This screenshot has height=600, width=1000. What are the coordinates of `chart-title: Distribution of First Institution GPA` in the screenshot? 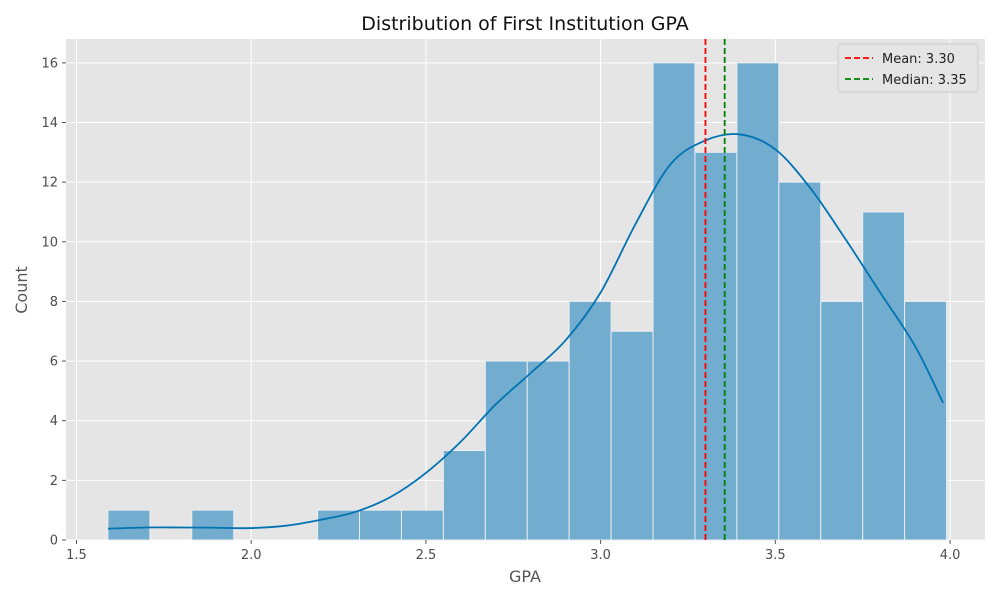 It's located at (524, 24).